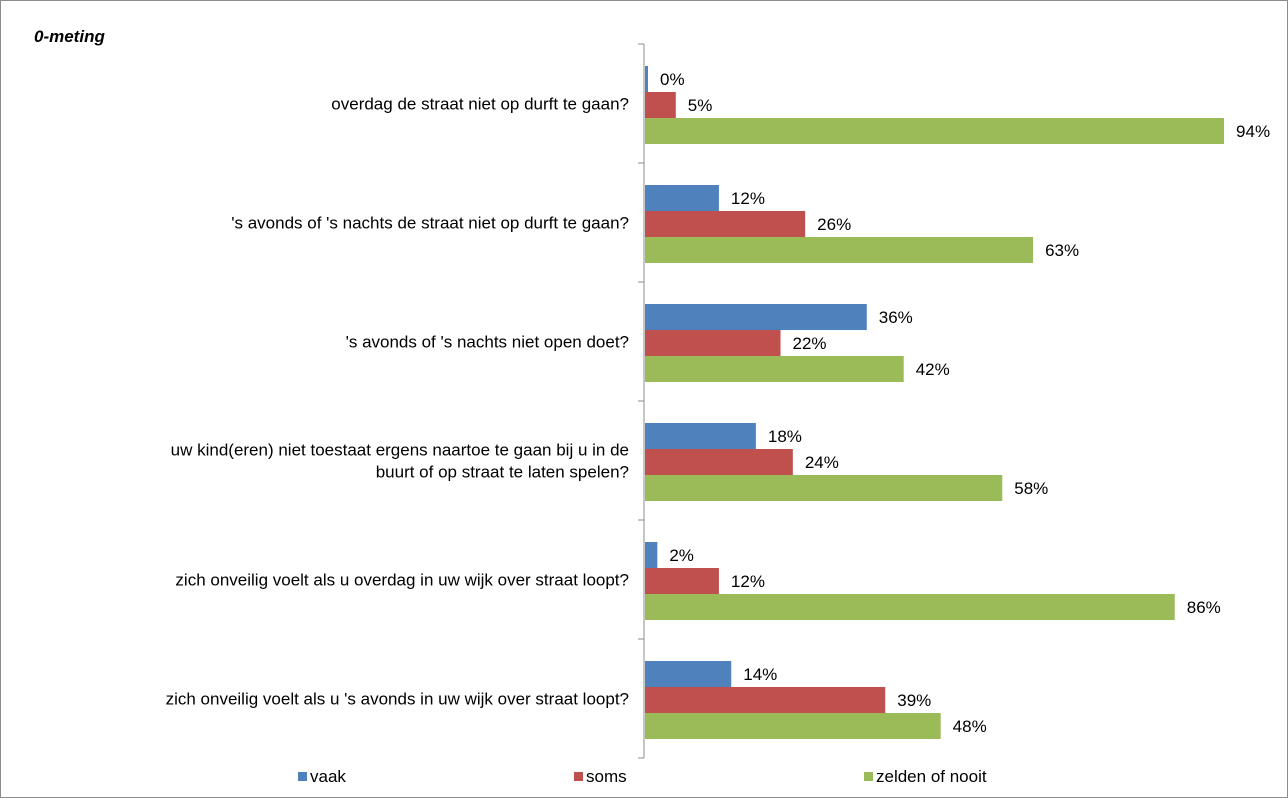 The image size is (1288, 798). I want to click on data-label: 2%, so click(681, 555).